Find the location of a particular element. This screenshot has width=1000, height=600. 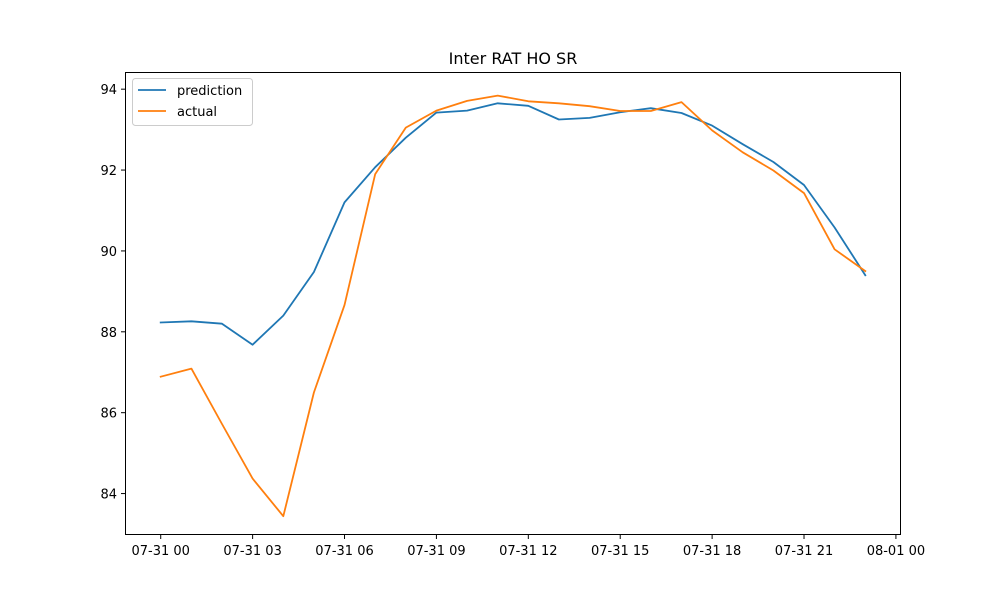

x-tick-label: 07-31 15 is located at coordinates (620, 551).